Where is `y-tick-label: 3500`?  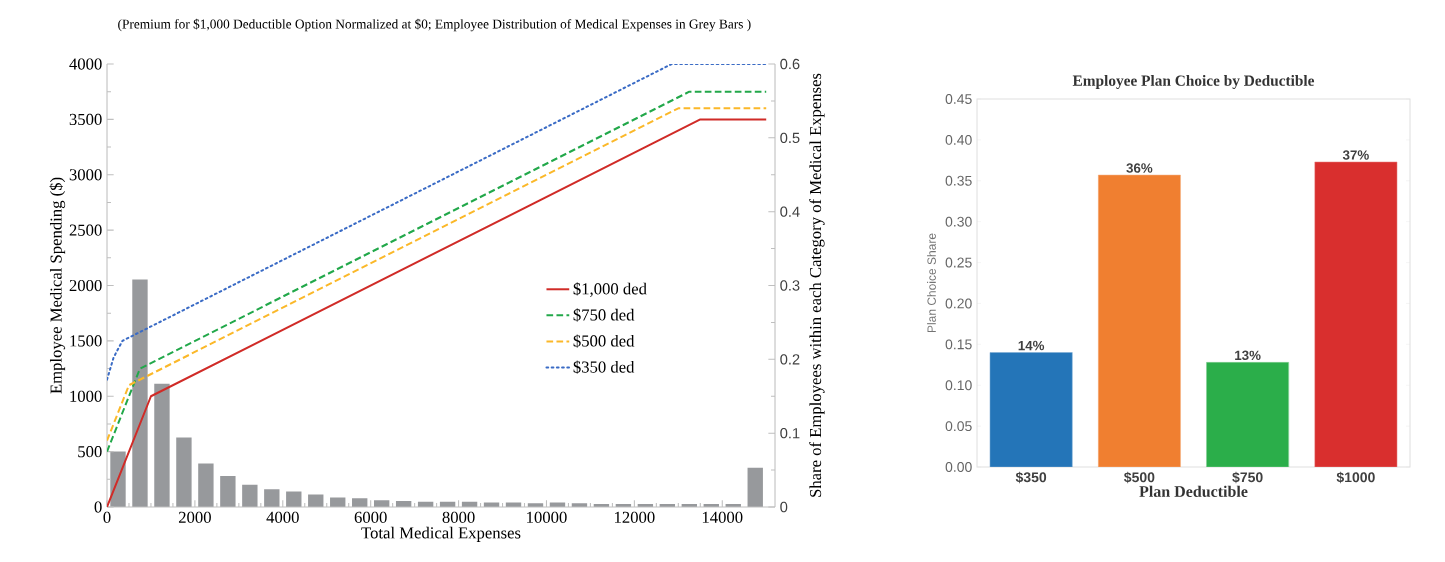
y-tick-label: 3500 is located at coordinates (85, 119).